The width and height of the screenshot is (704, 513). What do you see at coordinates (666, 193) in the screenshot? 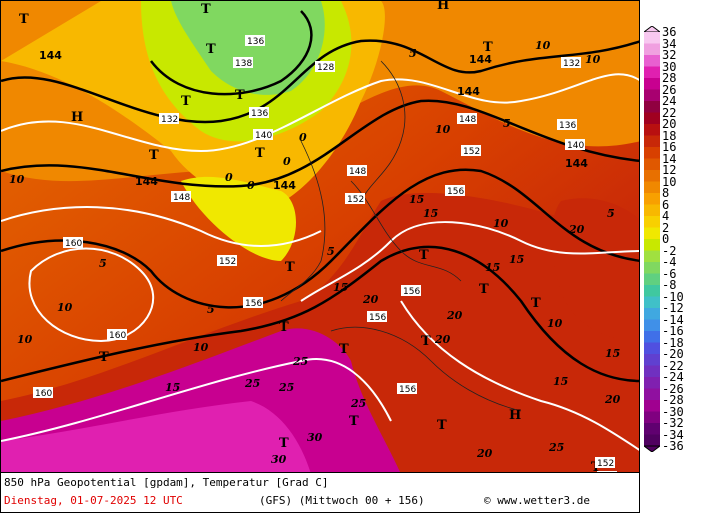
I see `legend-tick-label: 8` at bounding box center [666, 193].